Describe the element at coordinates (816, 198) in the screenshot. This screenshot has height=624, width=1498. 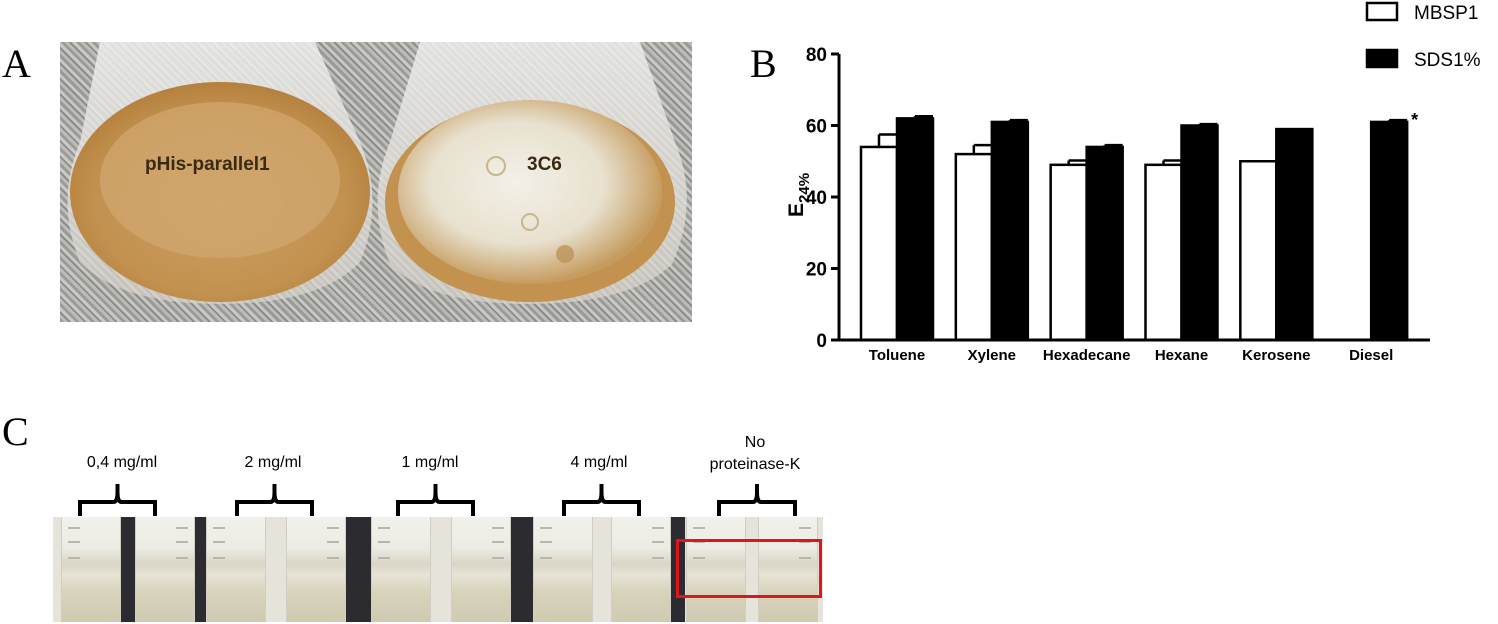
I see `y-tick-label: 40` at that location.